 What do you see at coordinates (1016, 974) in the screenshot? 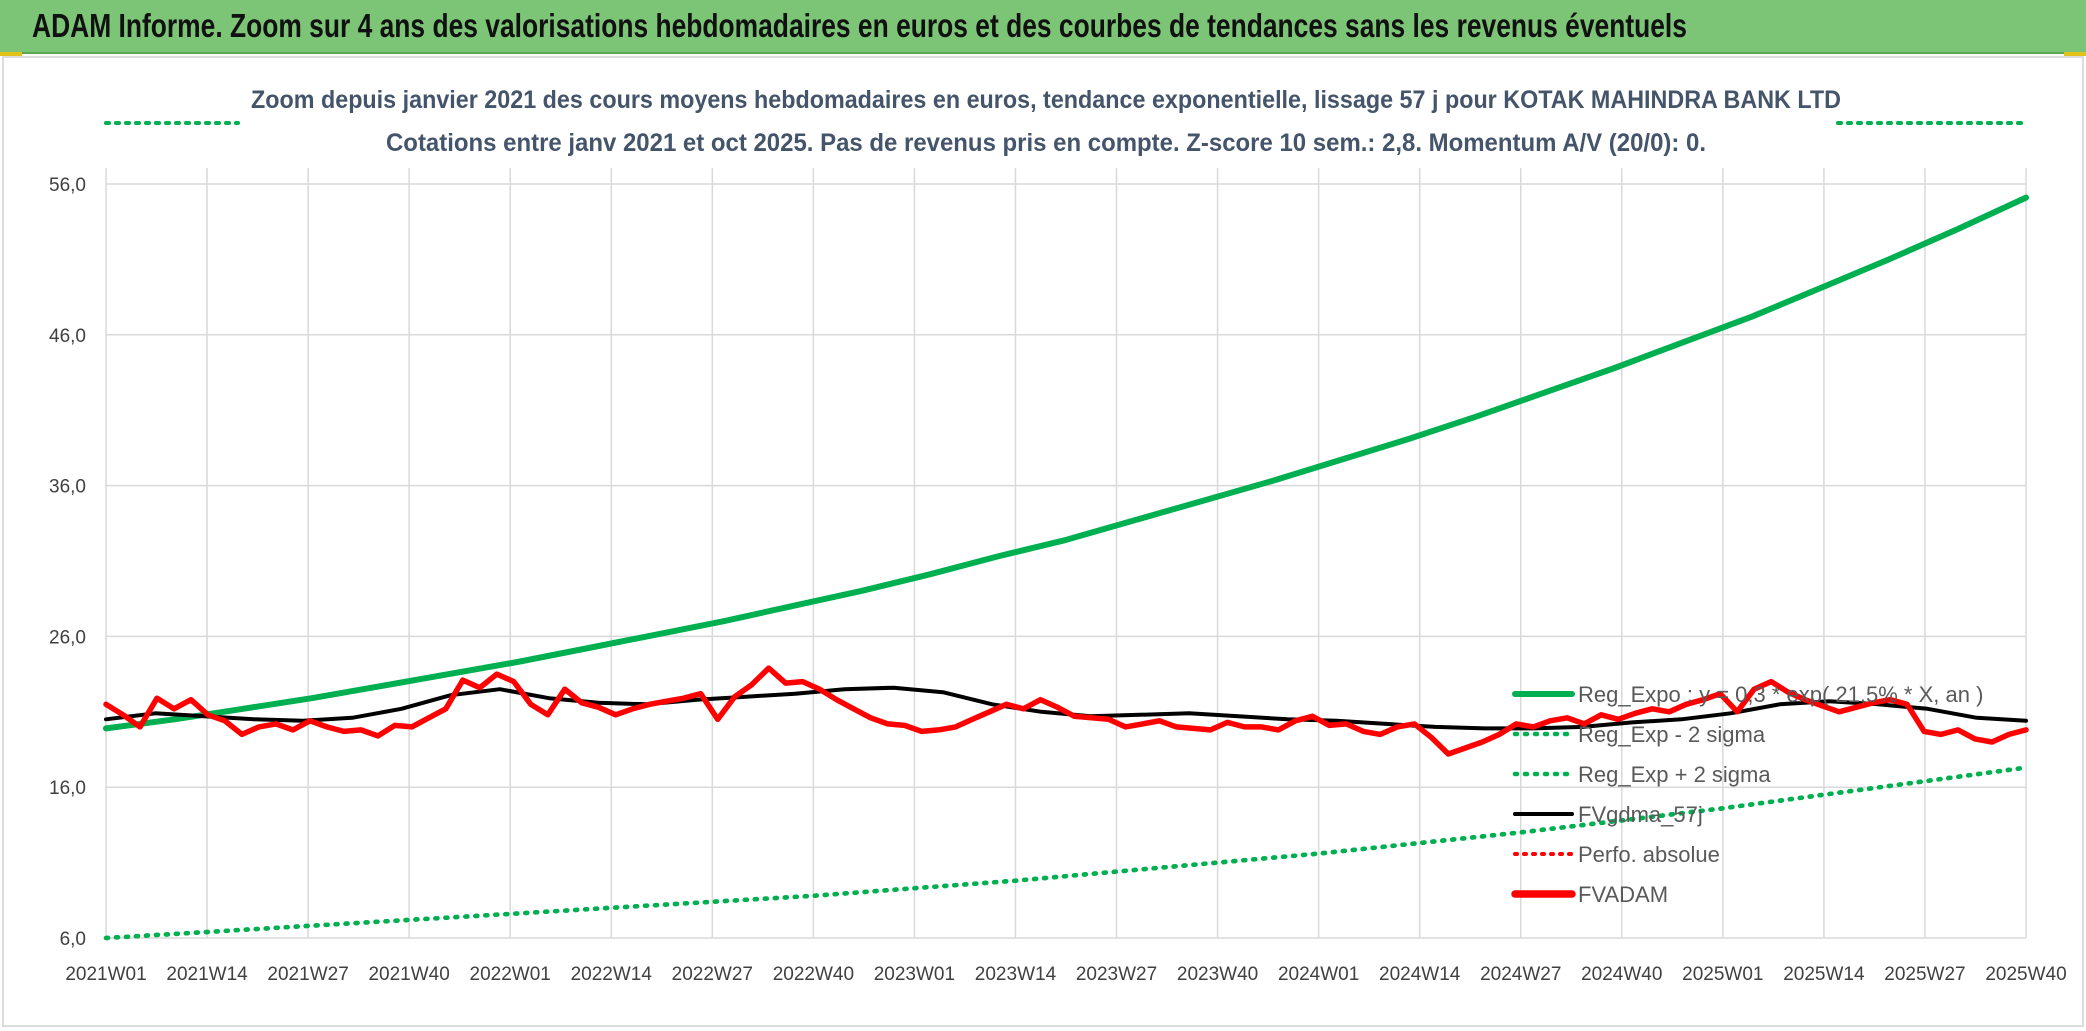
I see `x-tick-label: 2023W14` at bounding box center [1016, 974].